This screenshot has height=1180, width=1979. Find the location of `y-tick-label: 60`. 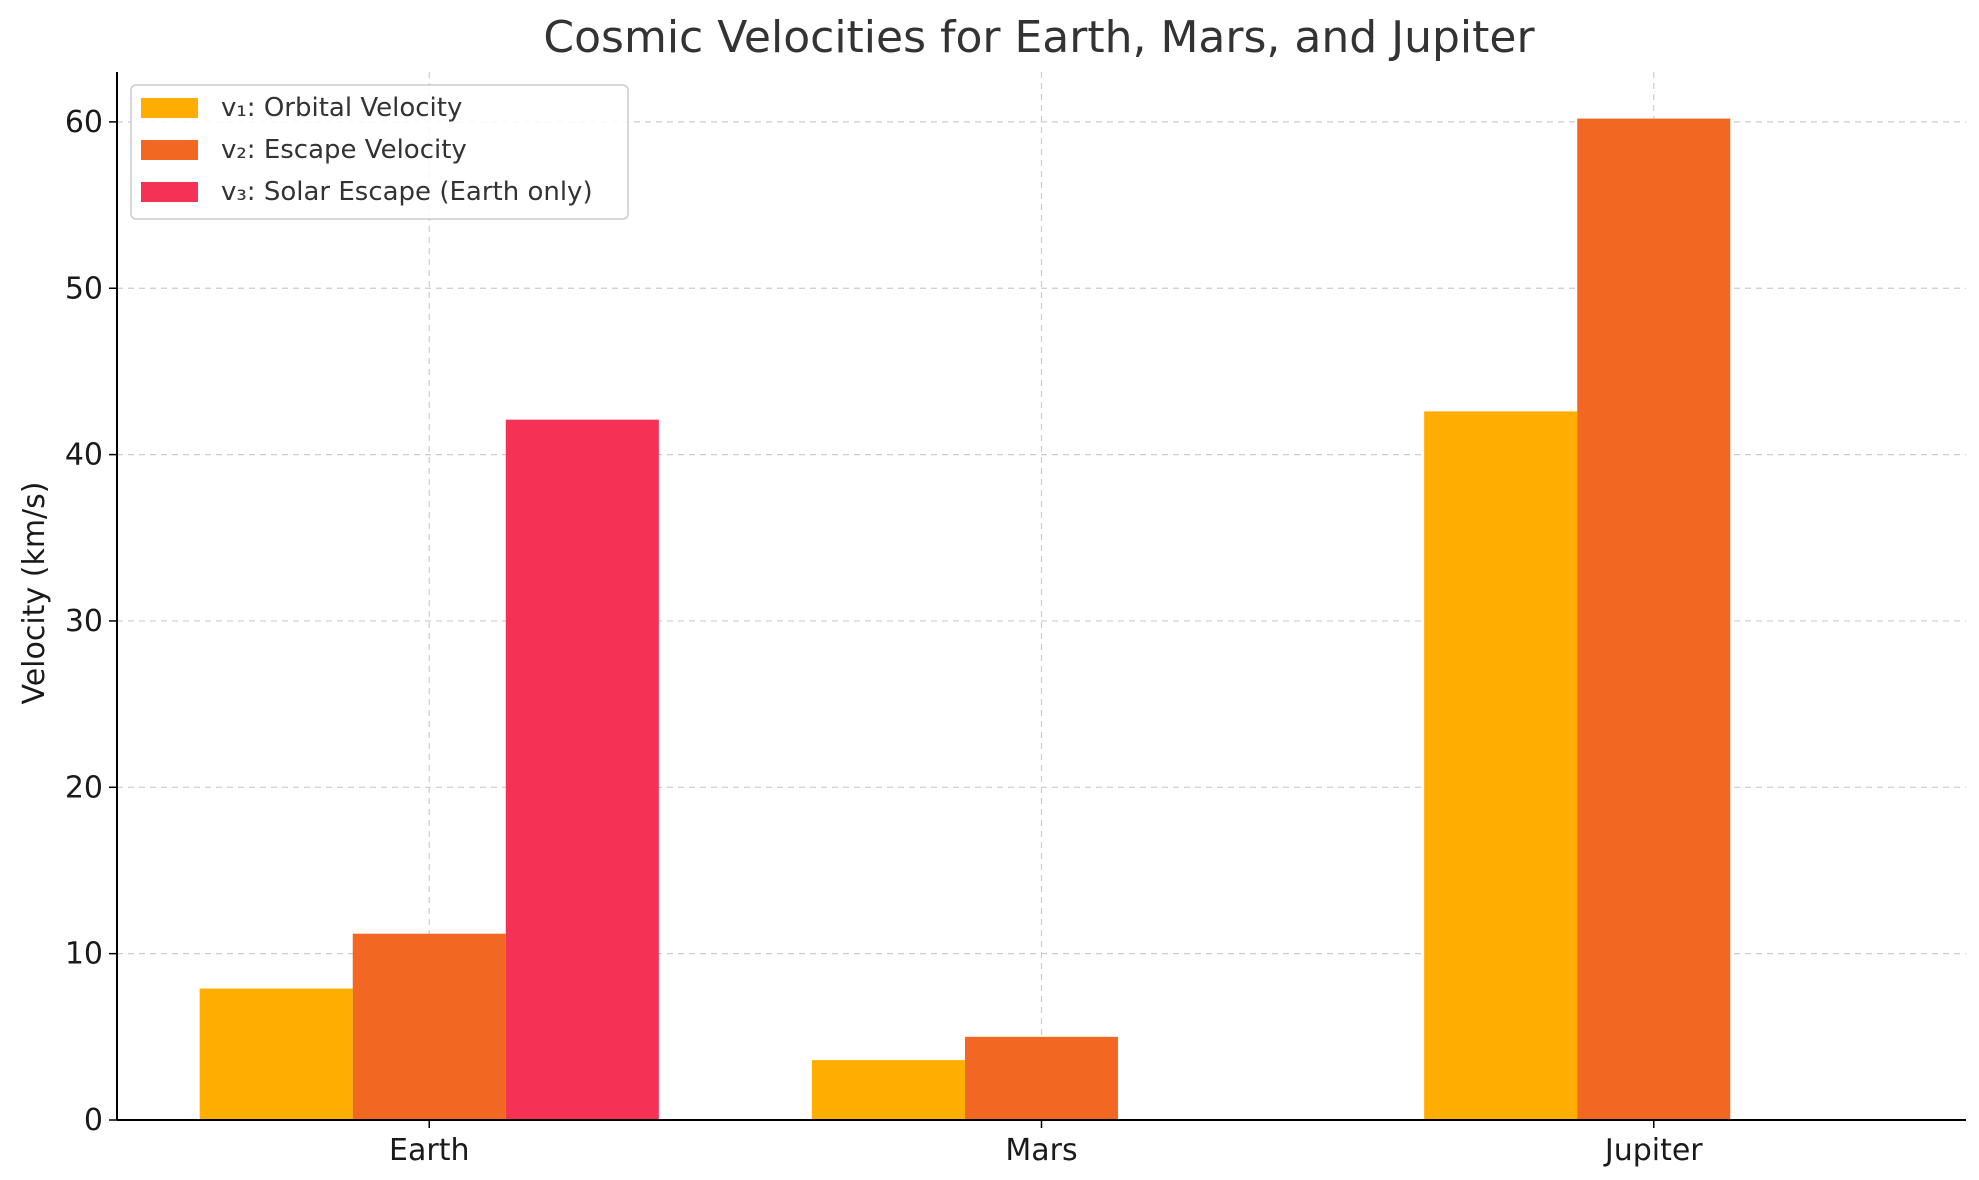

y-tick-label: 60 is located at coordinates (84, 122).